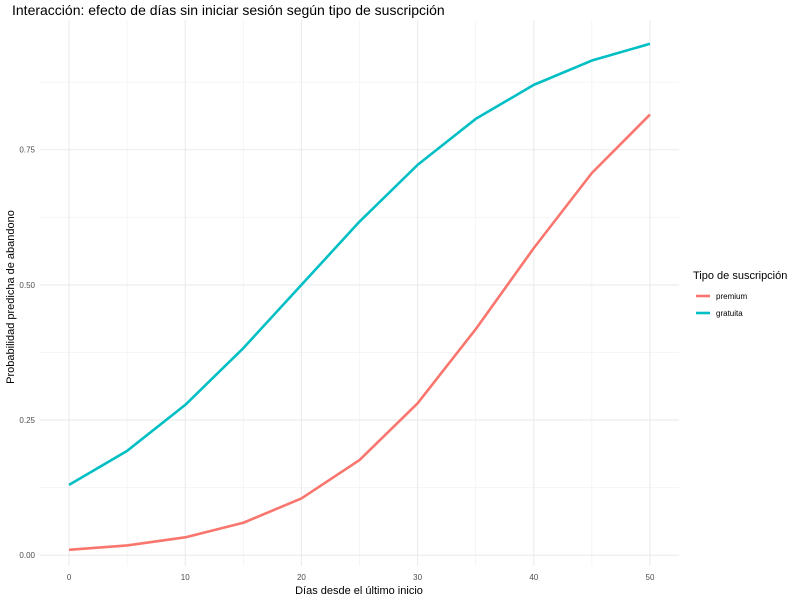 The height and width of the screenshot is (600, 800). Describe the element at coordinates (69, 577) in the screenshot. I see `x-tick-label: 0` at that location.